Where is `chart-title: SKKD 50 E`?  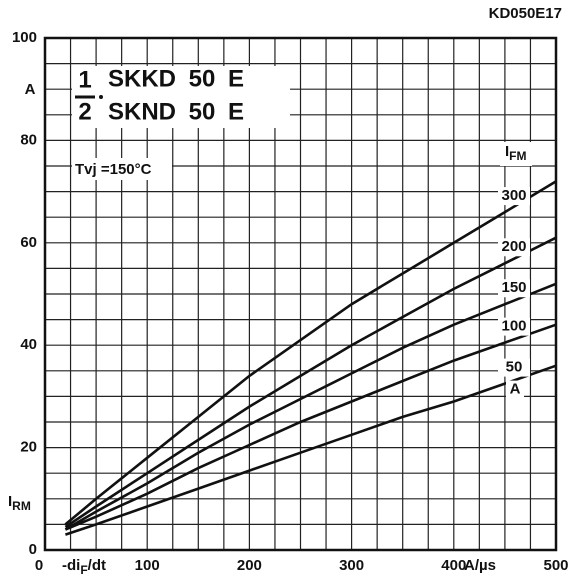
chart-title: SKKD 50 E is located at coordinates (176, 78).